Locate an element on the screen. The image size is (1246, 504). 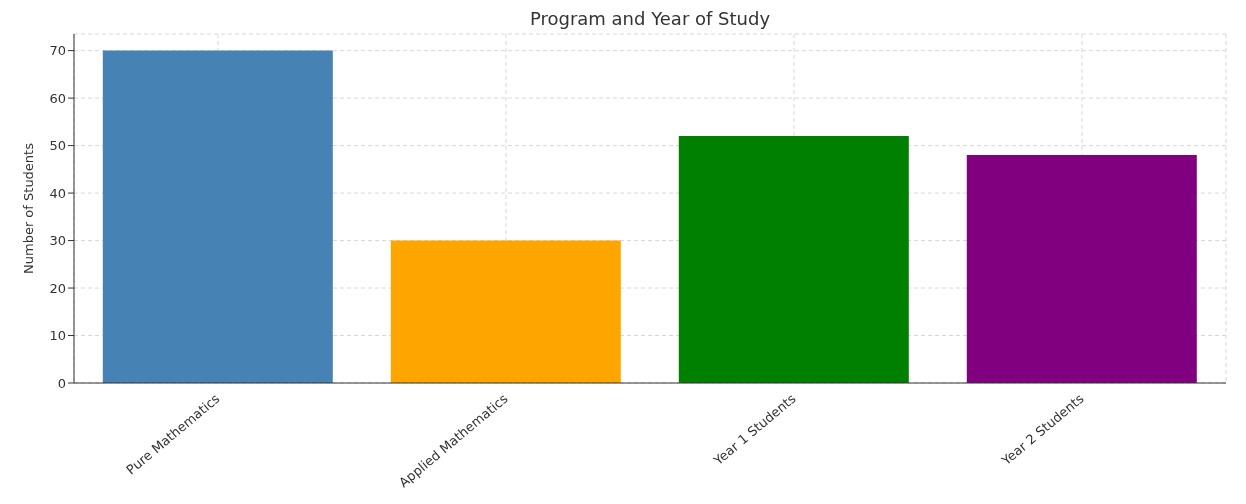
y-tick-label: 70 is located at coordinates (57, 51).